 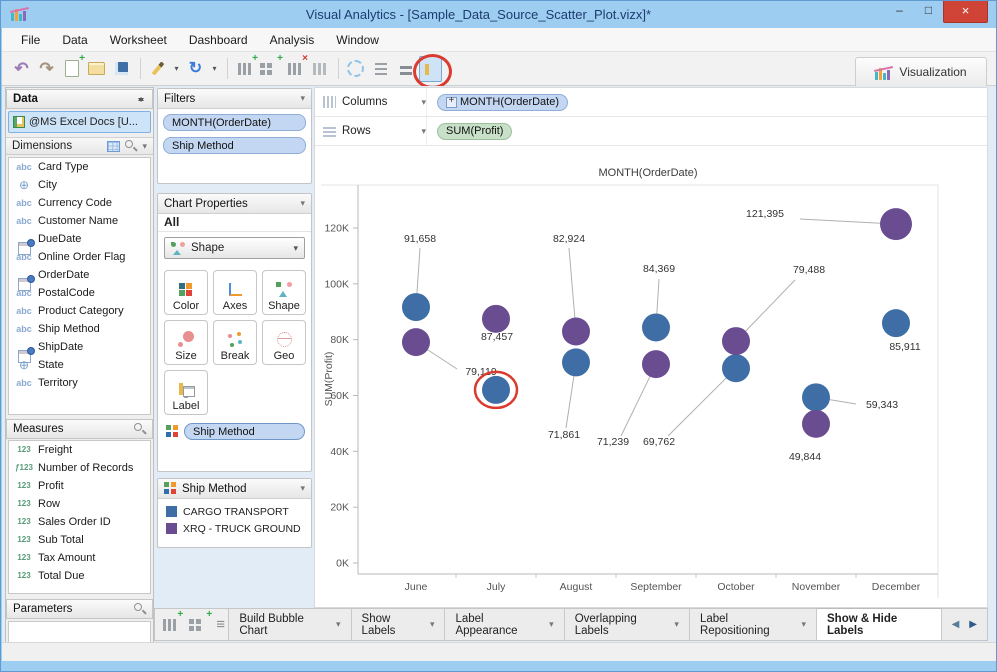 I want to click on dimension-field: abc Online Order Flag, so click(x=79, y=257).